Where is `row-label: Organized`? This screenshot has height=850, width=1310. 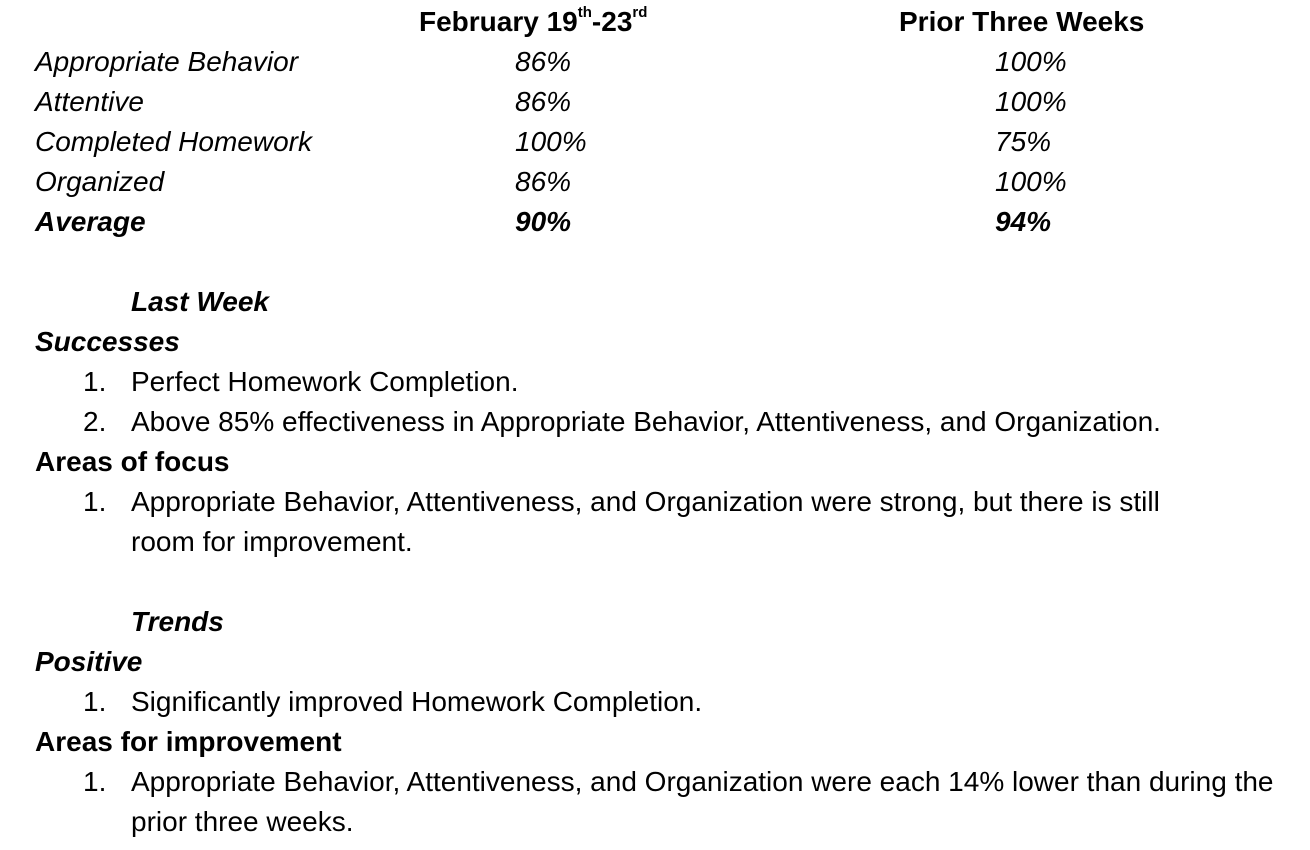
row-label: Organized is located at coordinates (100, 181).